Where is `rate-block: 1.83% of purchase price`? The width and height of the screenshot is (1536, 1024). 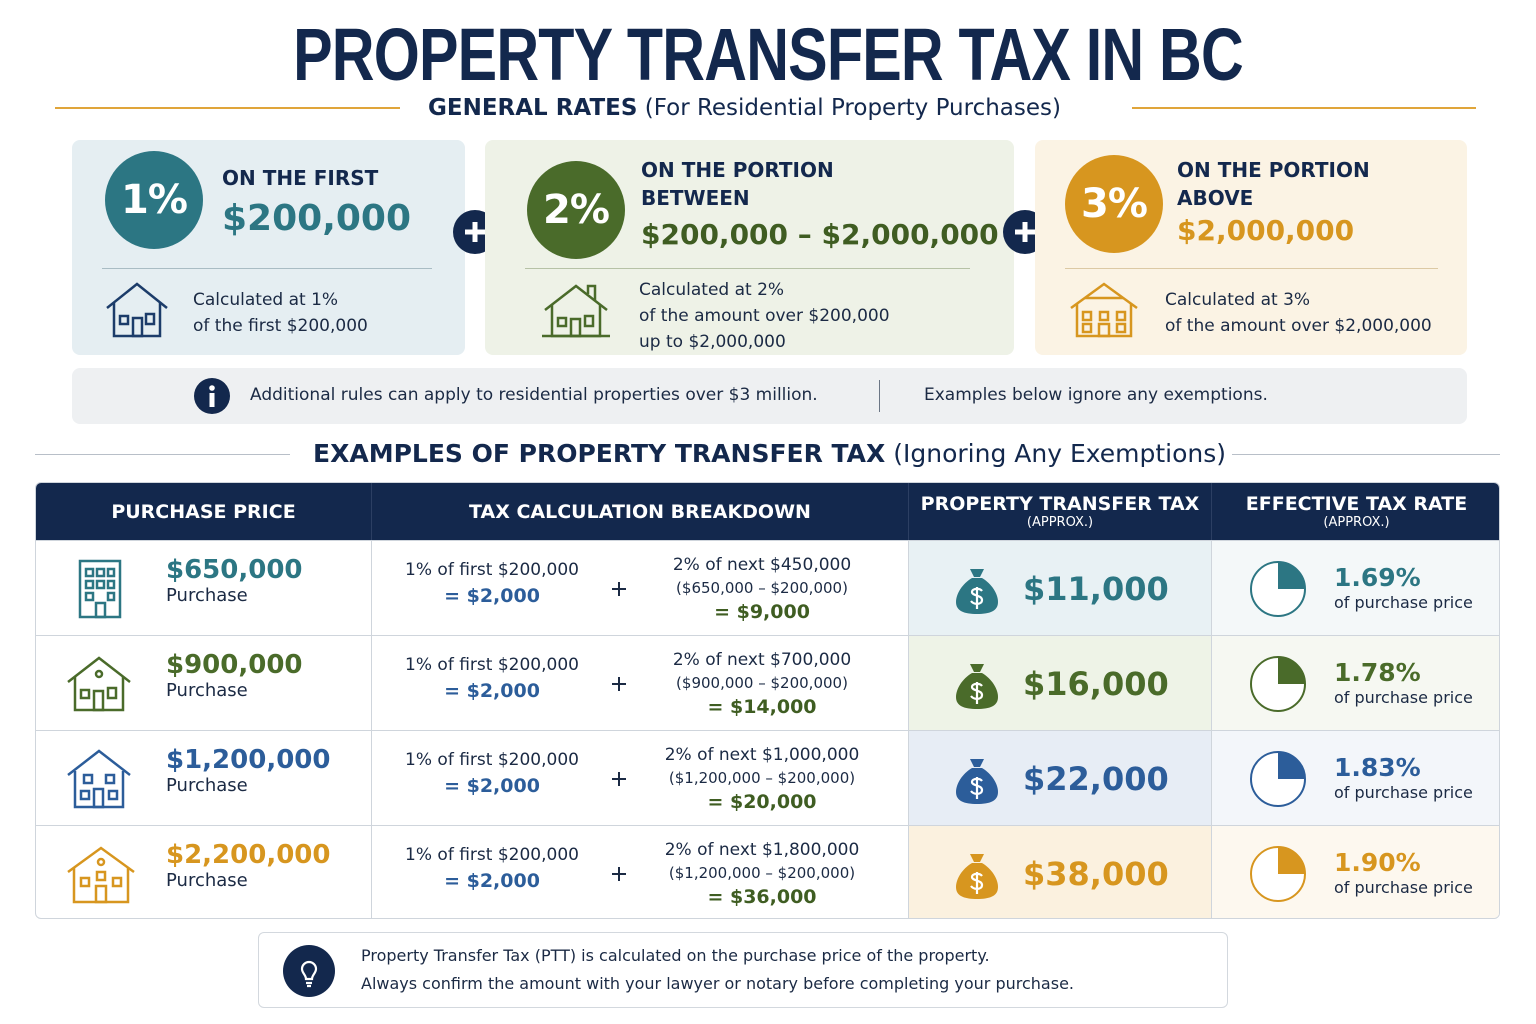 rate-block: 1.83% of purchase price is located at coordinates (1403, 777).